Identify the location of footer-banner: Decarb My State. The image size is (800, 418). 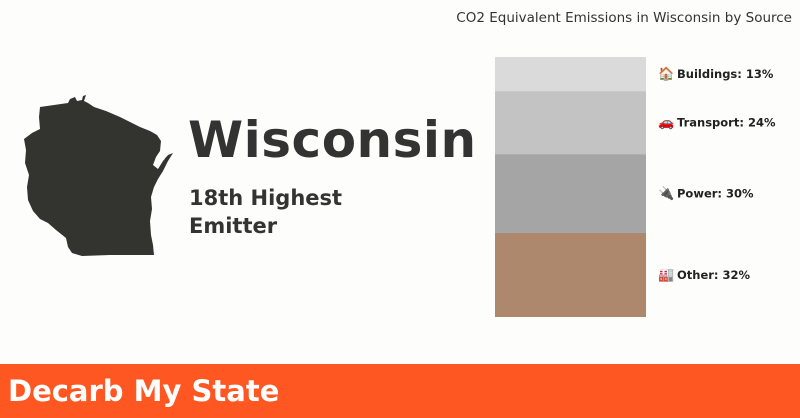
(400, 391).